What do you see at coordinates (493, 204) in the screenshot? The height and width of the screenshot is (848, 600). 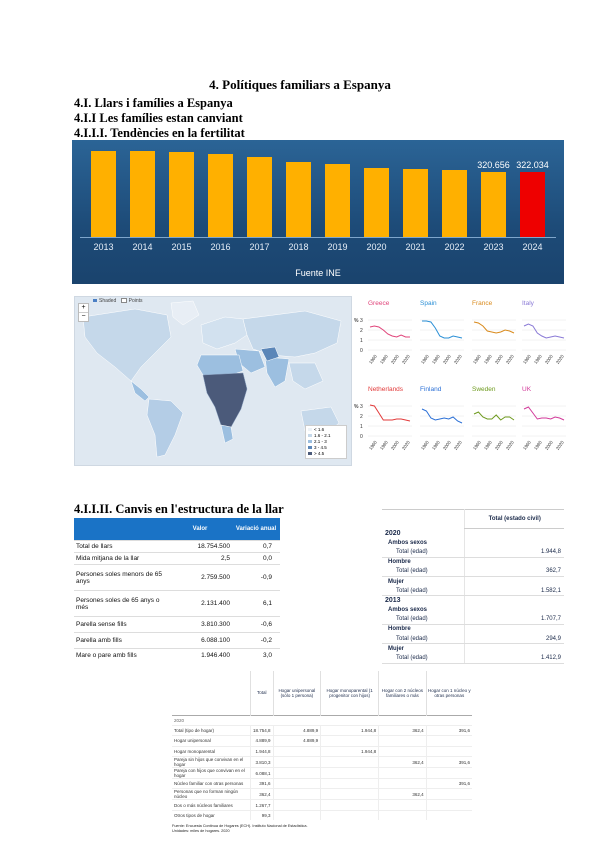 I see `bar-2023` at bounding box center [493, 204].